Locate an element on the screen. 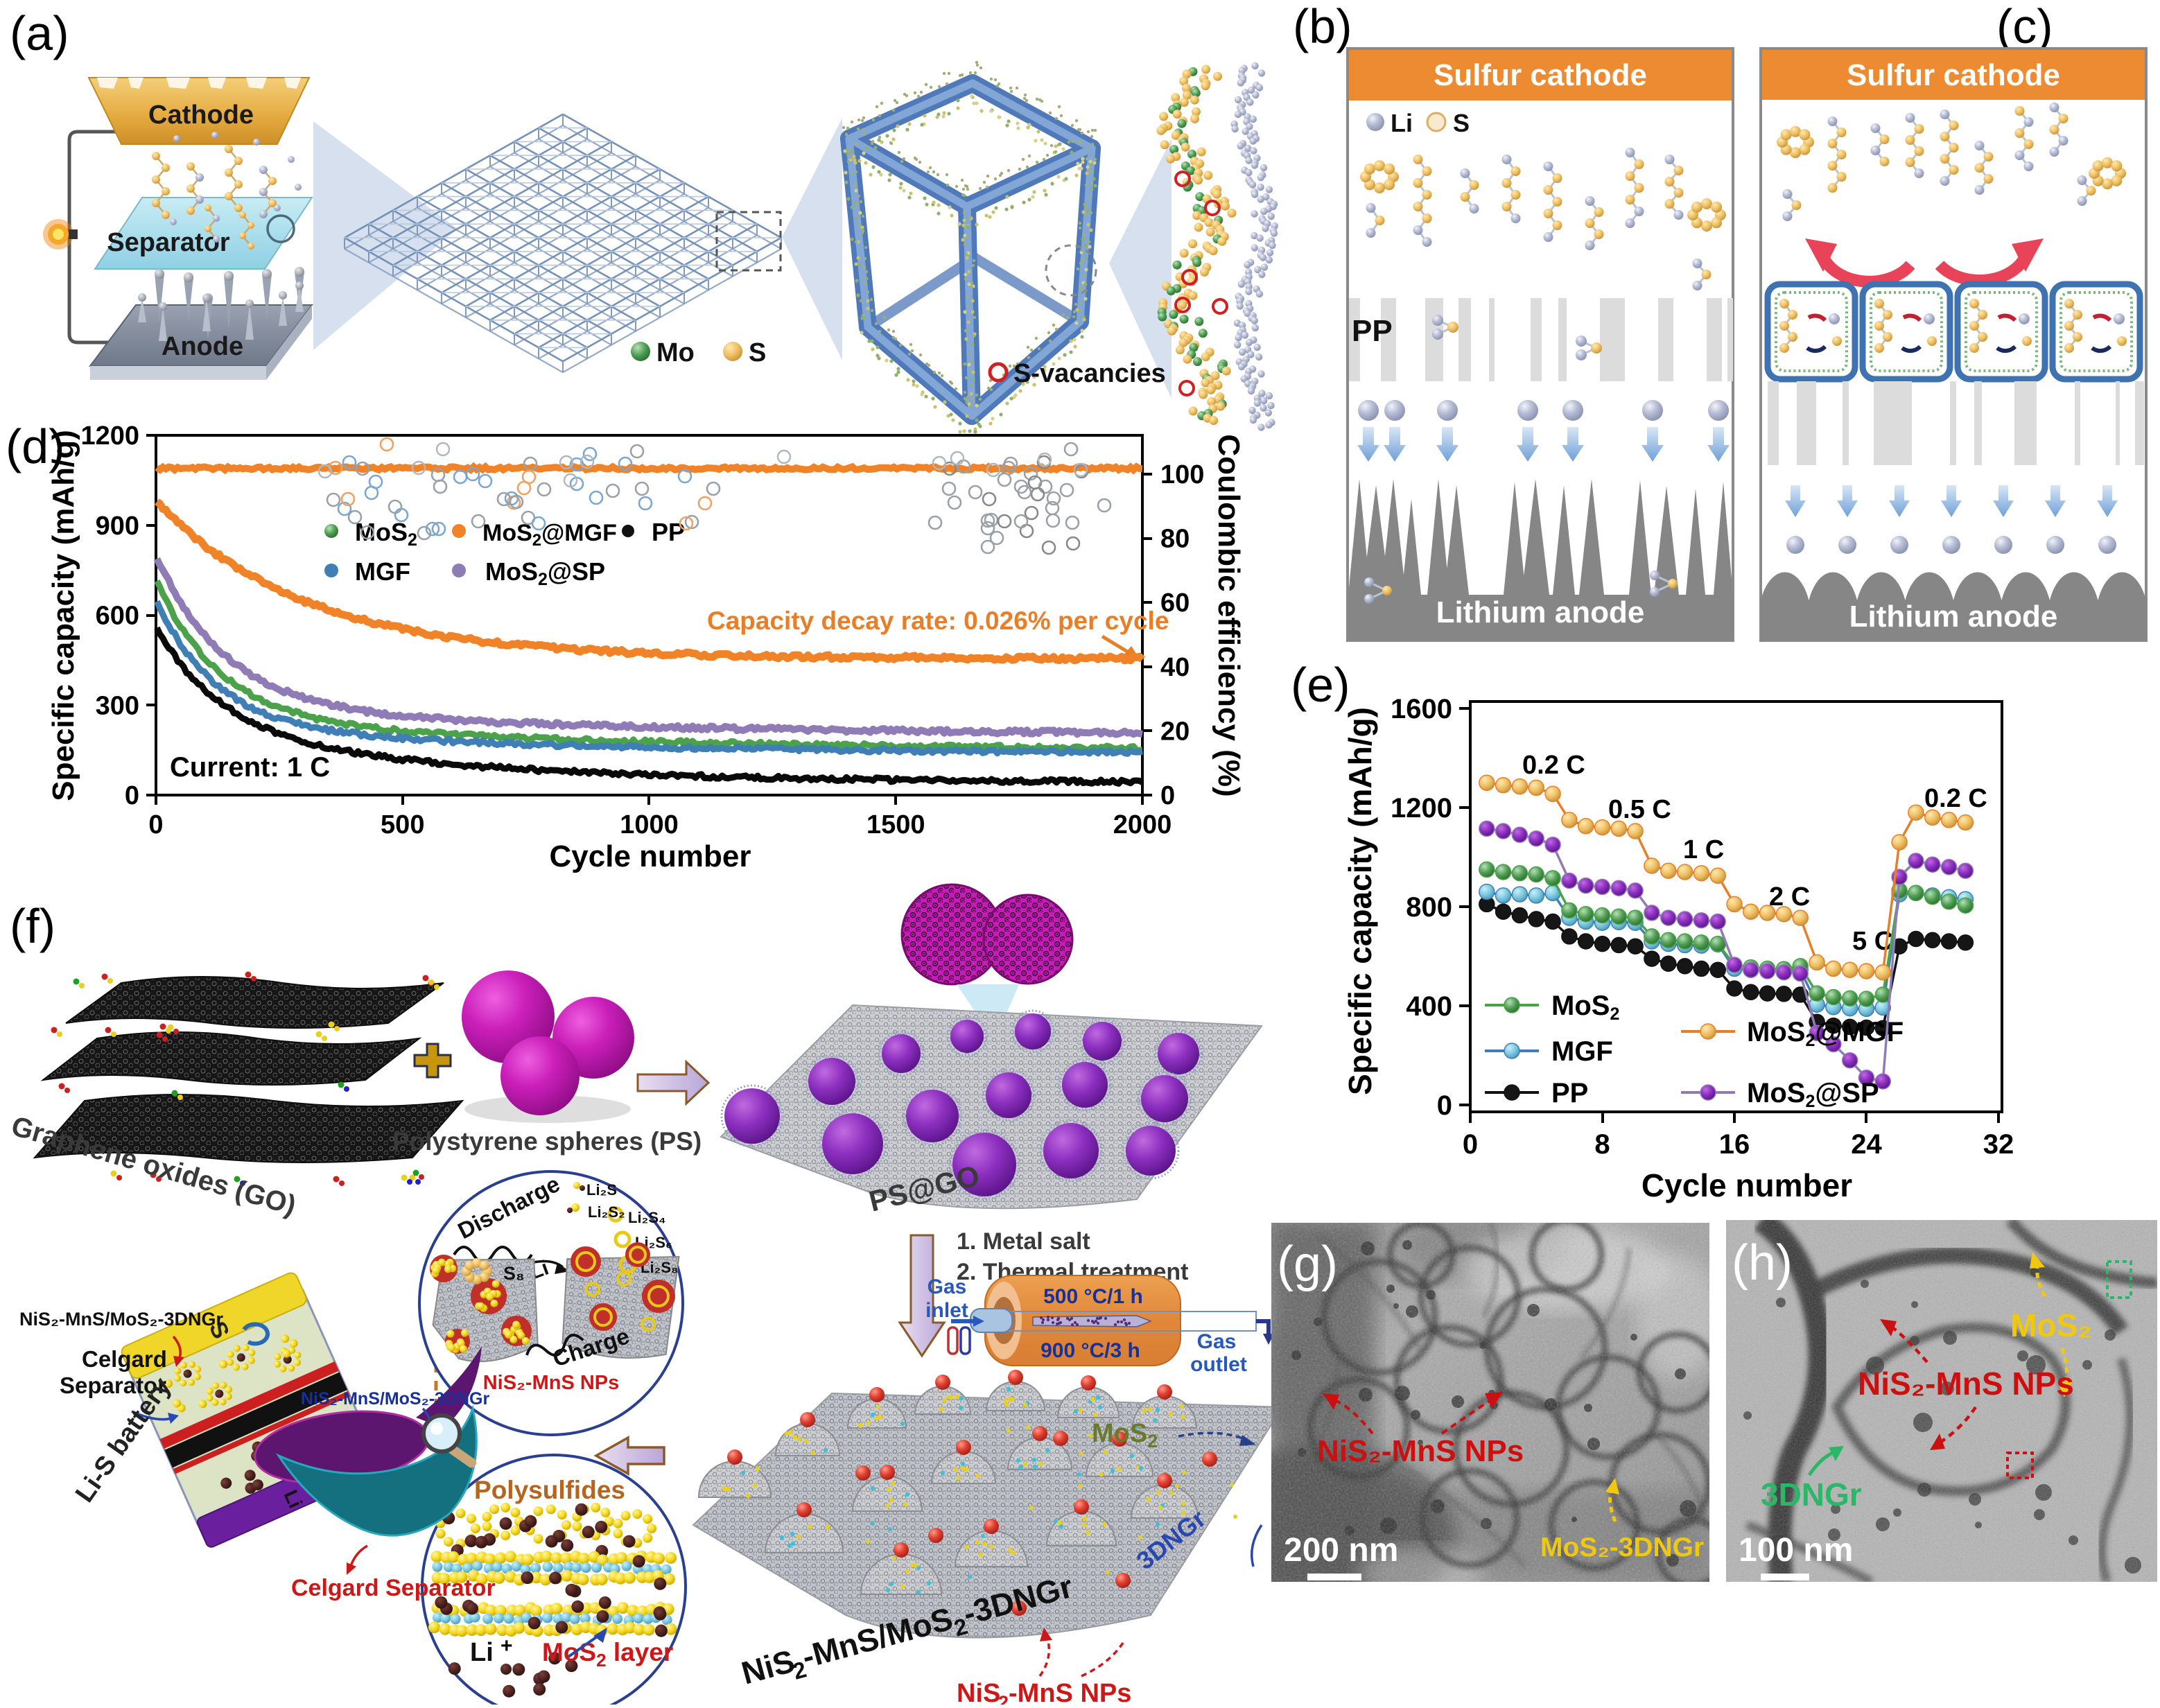 The width and height of the screenshot is (2160, 1708). svg-text: 500 is located at coordinates (403, 825).